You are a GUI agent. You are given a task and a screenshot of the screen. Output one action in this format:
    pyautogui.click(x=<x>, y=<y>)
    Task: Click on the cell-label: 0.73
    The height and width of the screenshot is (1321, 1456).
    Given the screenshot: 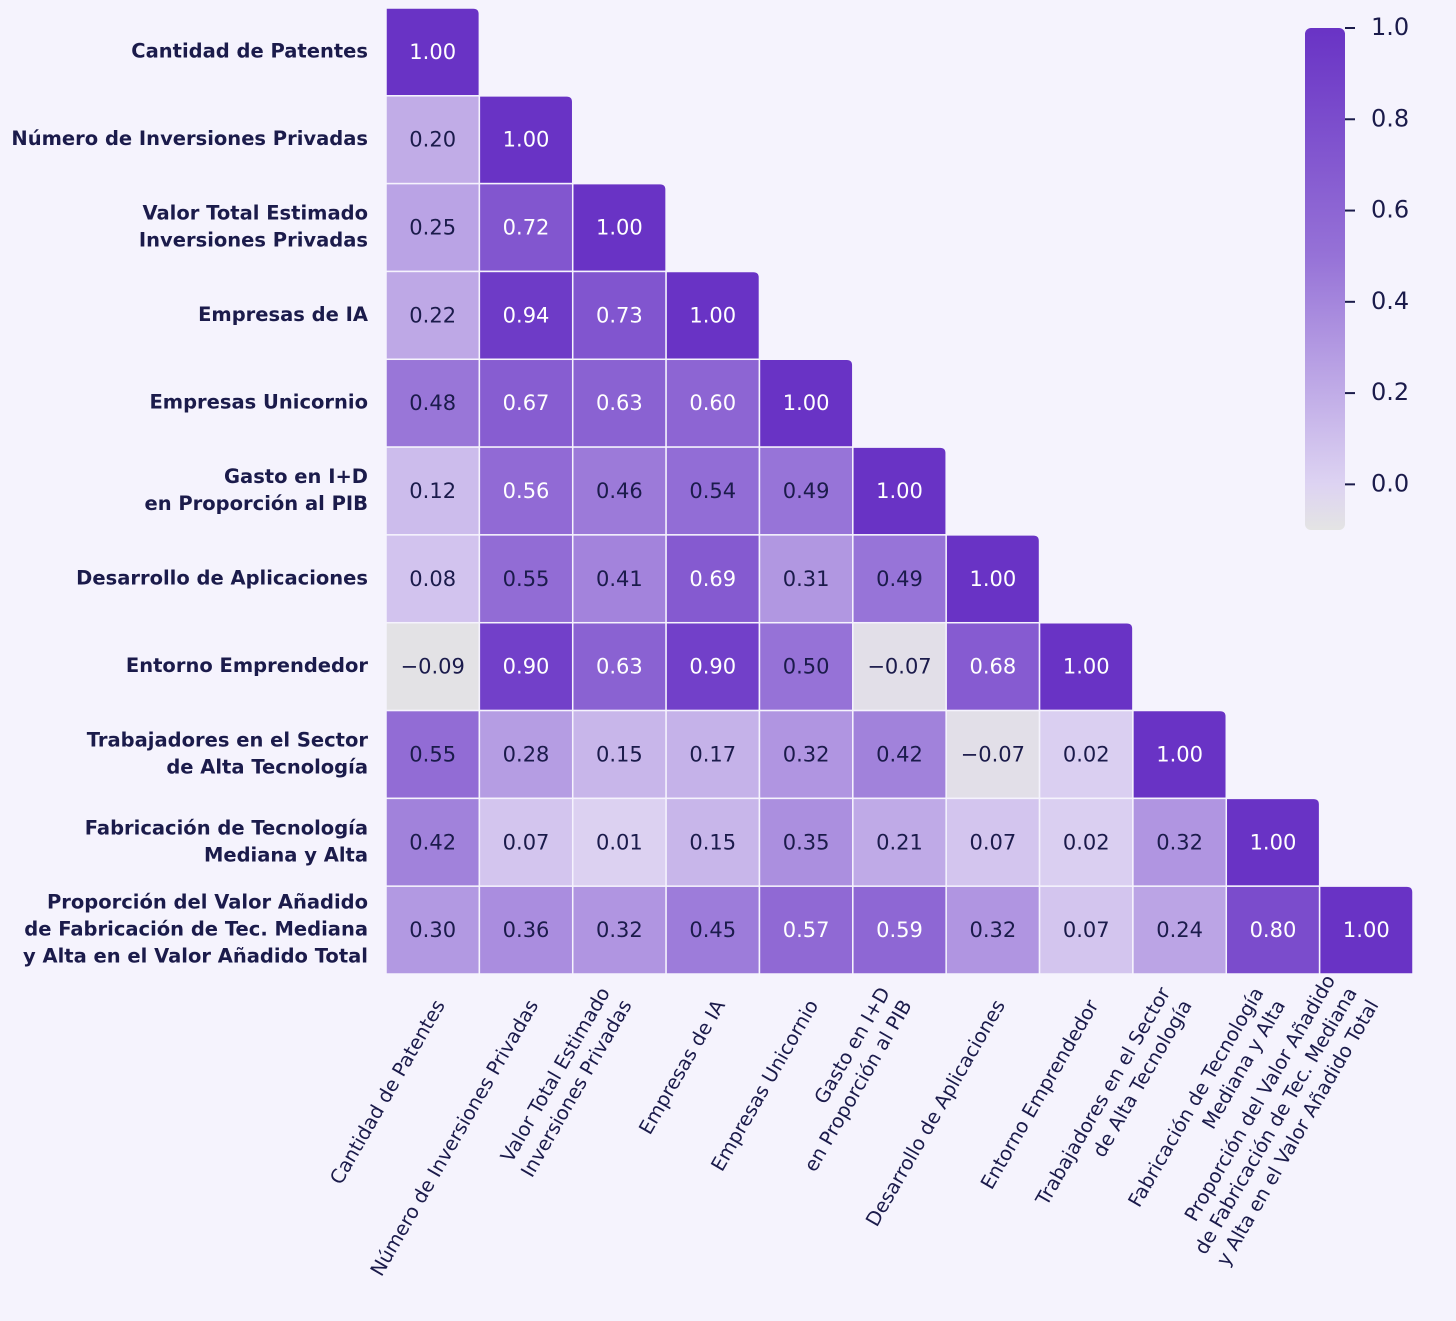 What is the action you would take?
    pyautogui.click(x=619, y=315)
    